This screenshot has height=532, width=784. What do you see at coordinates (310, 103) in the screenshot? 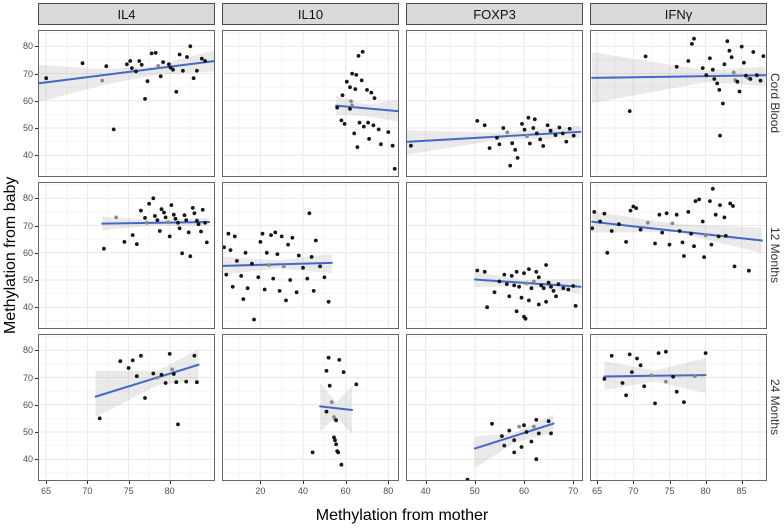
I see `panel-IL10-Cord-Blood` at bounding box center [310, 103].